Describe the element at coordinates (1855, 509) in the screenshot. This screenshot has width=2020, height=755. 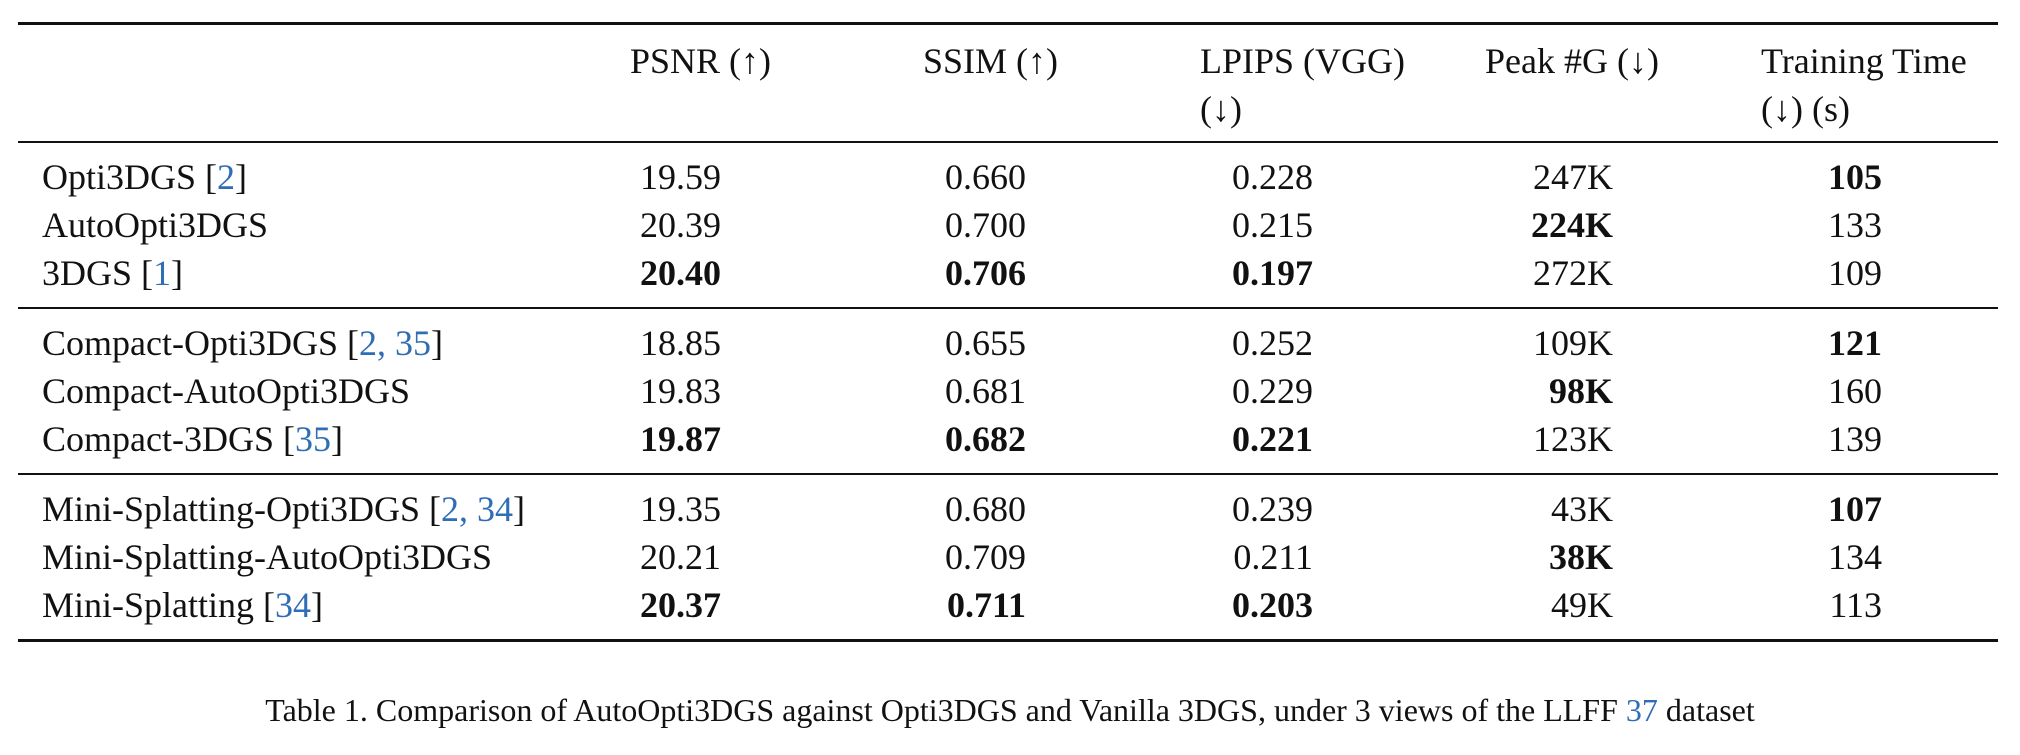
I see `time-cell: 107` at that location.